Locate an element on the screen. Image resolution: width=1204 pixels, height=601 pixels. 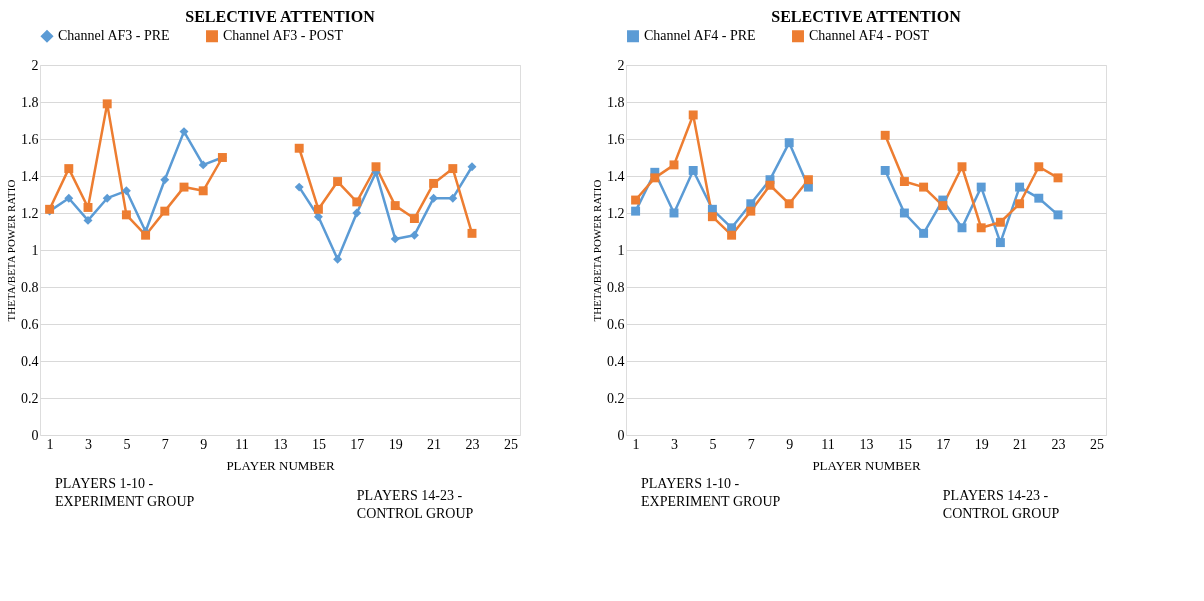
legend-label: Channel AF4 - PRE is located at coordinates (700, 36).